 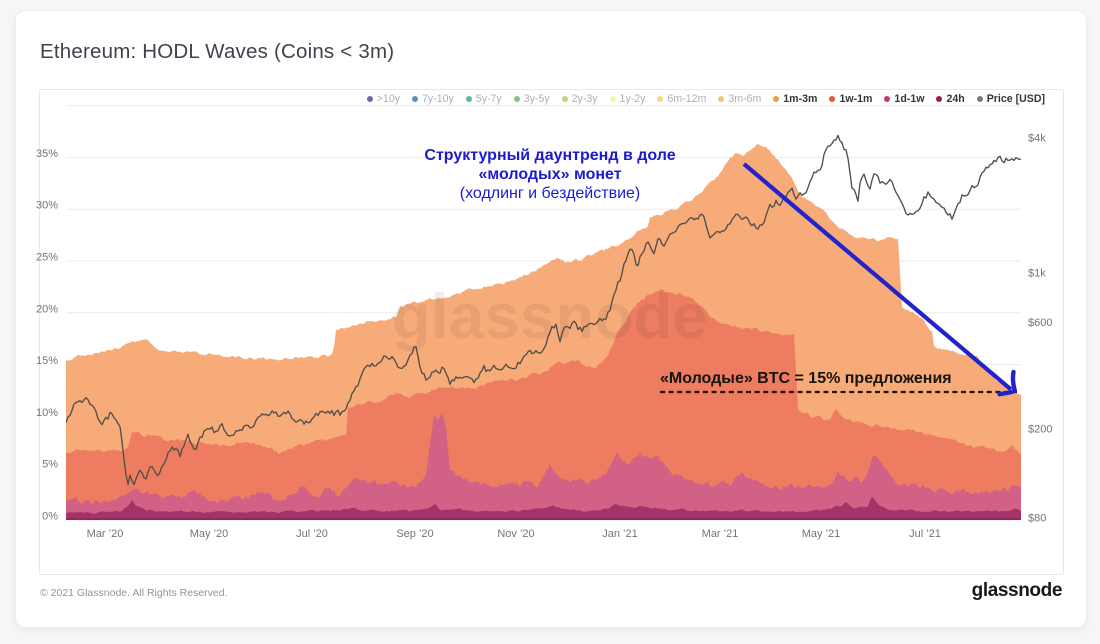 What do you see at coordinates (515, 534) in the screenshot?
I see `svg-text: Nov ’20` at bounding box center [515, 534].